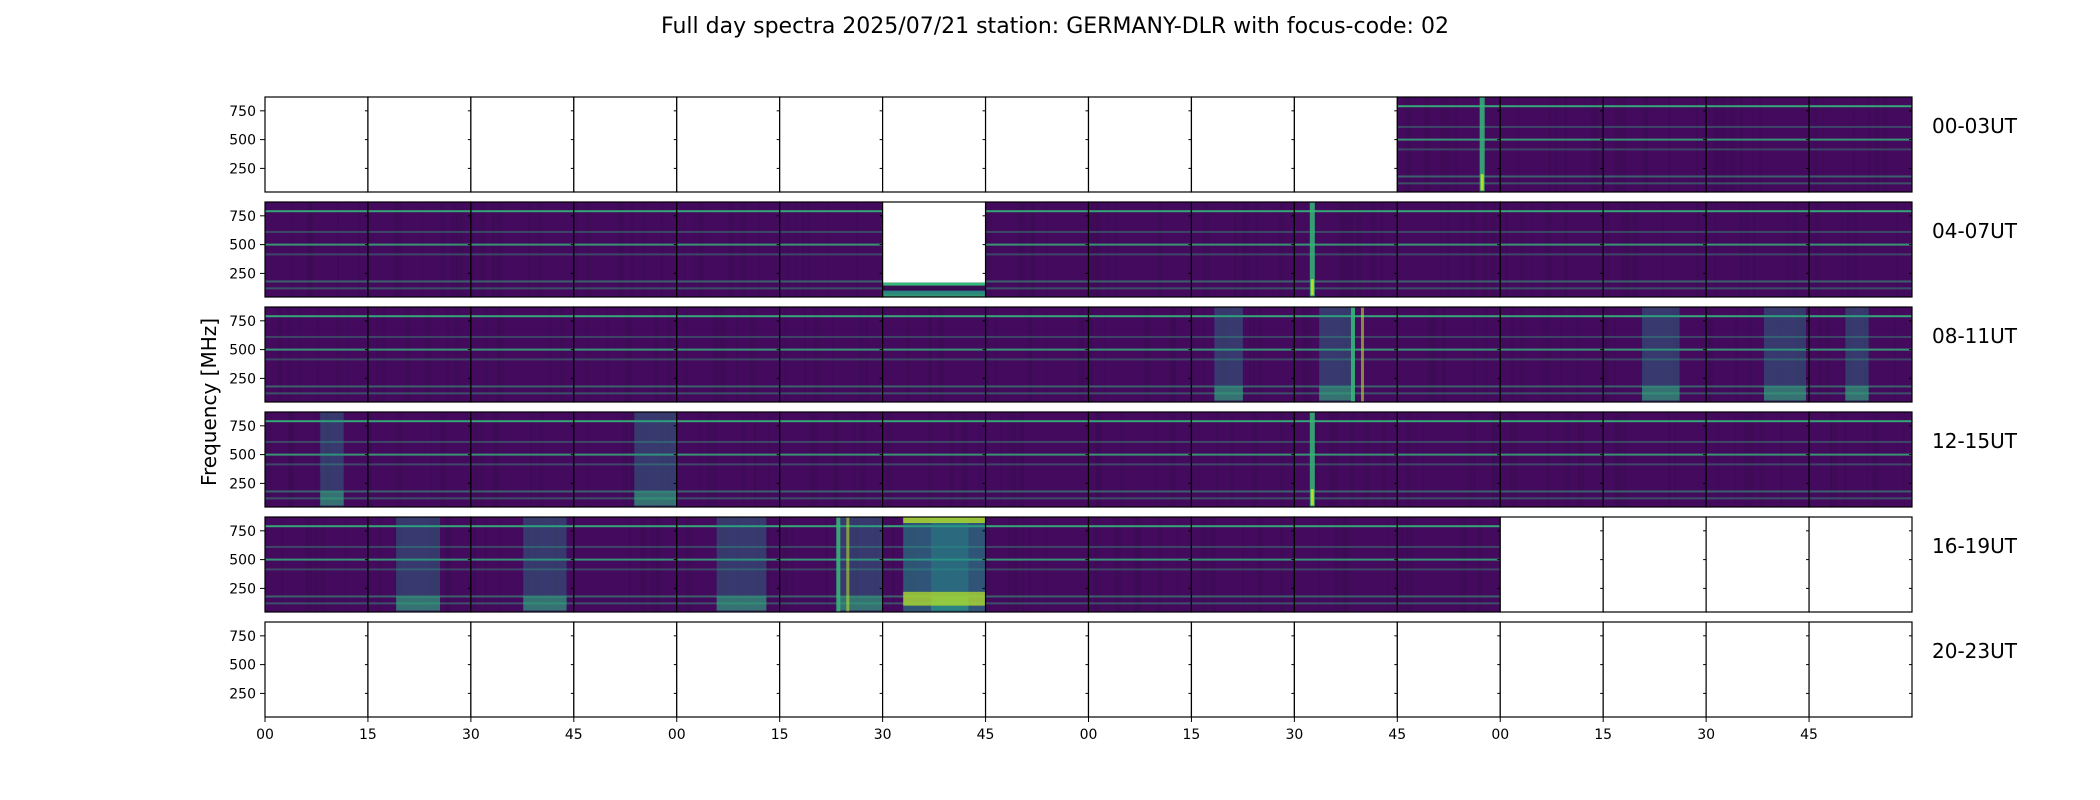 Image resolution: width=2100 pixels, height=800 pixels. Describe the element at coordinates (1975, 336) in the screenshot. I see `row-label: 08-11UT` at that location.